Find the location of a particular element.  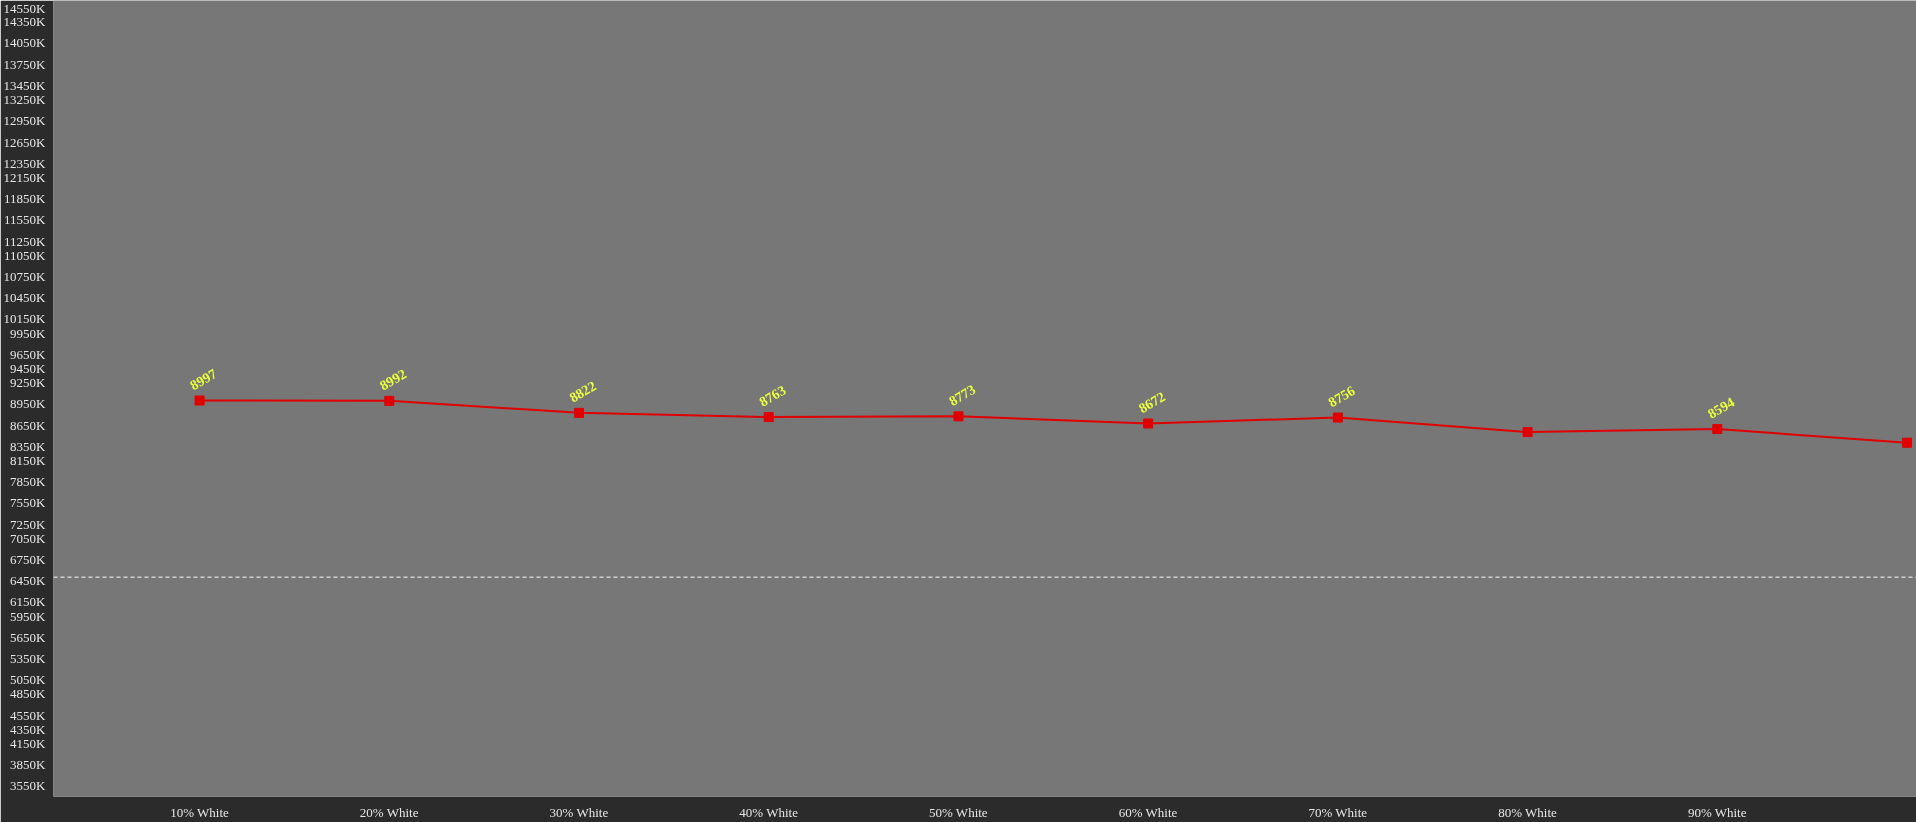

y-tick-label: 6450K is located at coordinates (28, 581).